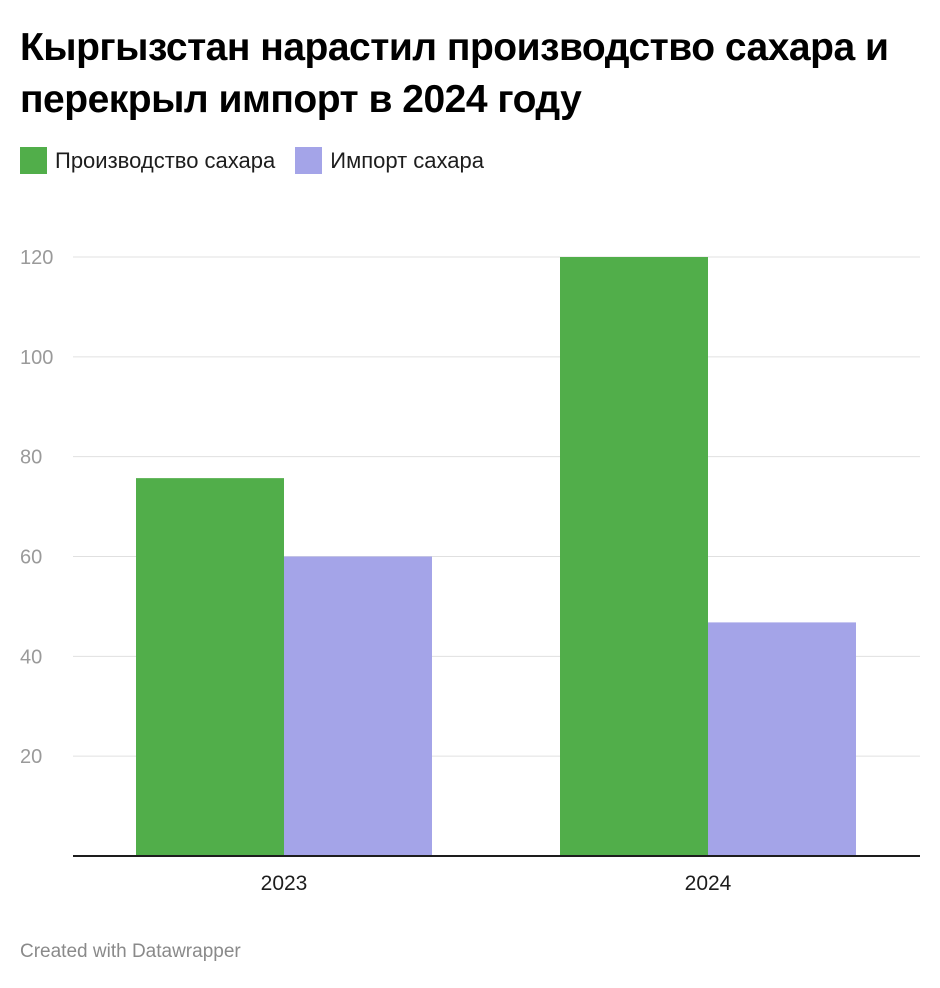  I want to click on bar-production-2023, so click(210, 667).